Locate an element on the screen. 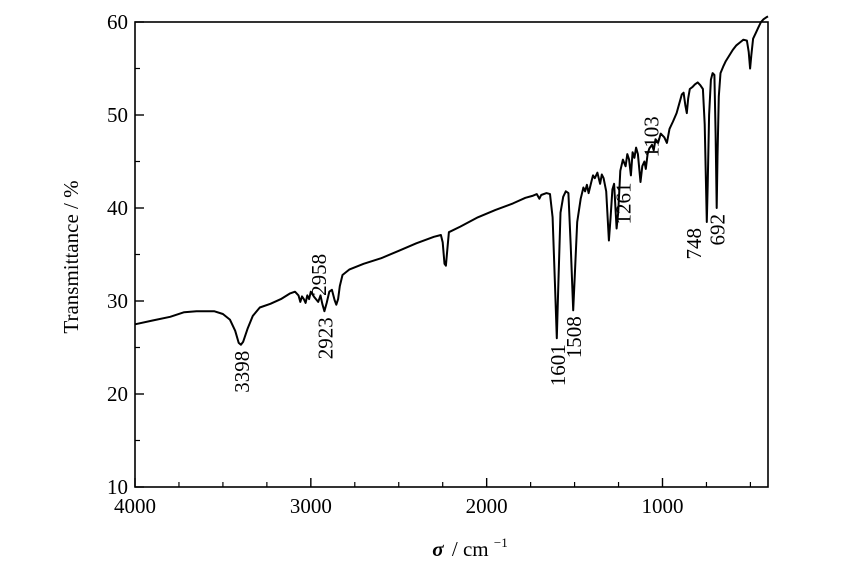 This screenshot has height=584, width=850. x-axis-label: σ / cm −1 is located at coordinates (469, 548).